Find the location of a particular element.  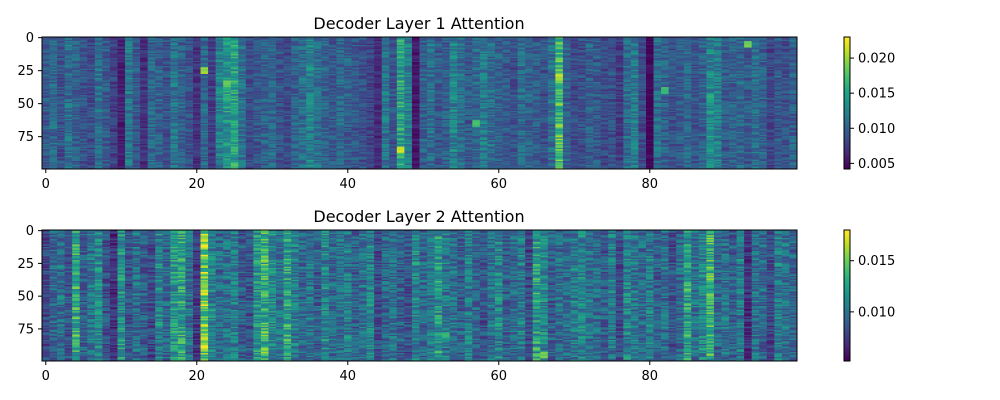

chart-title: Decoder Layer 1 Attention is located at coordinates (418, 23).